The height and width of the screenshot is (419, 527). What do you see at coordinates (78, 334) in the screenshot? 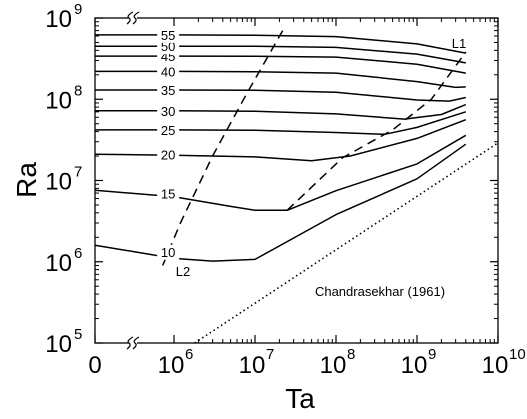
I see `y-tick-exponent: 5` at bounding box center [78, 334].